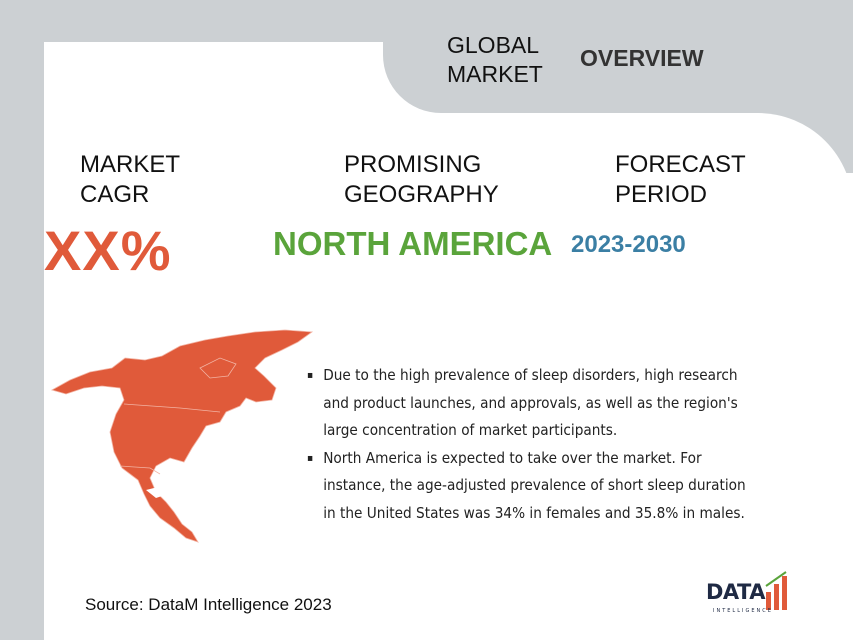 The height and width of the screenshot is (640, 853). What do you see at coordinates (736, 592) in the screenshot?
I see `logo-main-text: DATA` at bounding box center [736, 592].